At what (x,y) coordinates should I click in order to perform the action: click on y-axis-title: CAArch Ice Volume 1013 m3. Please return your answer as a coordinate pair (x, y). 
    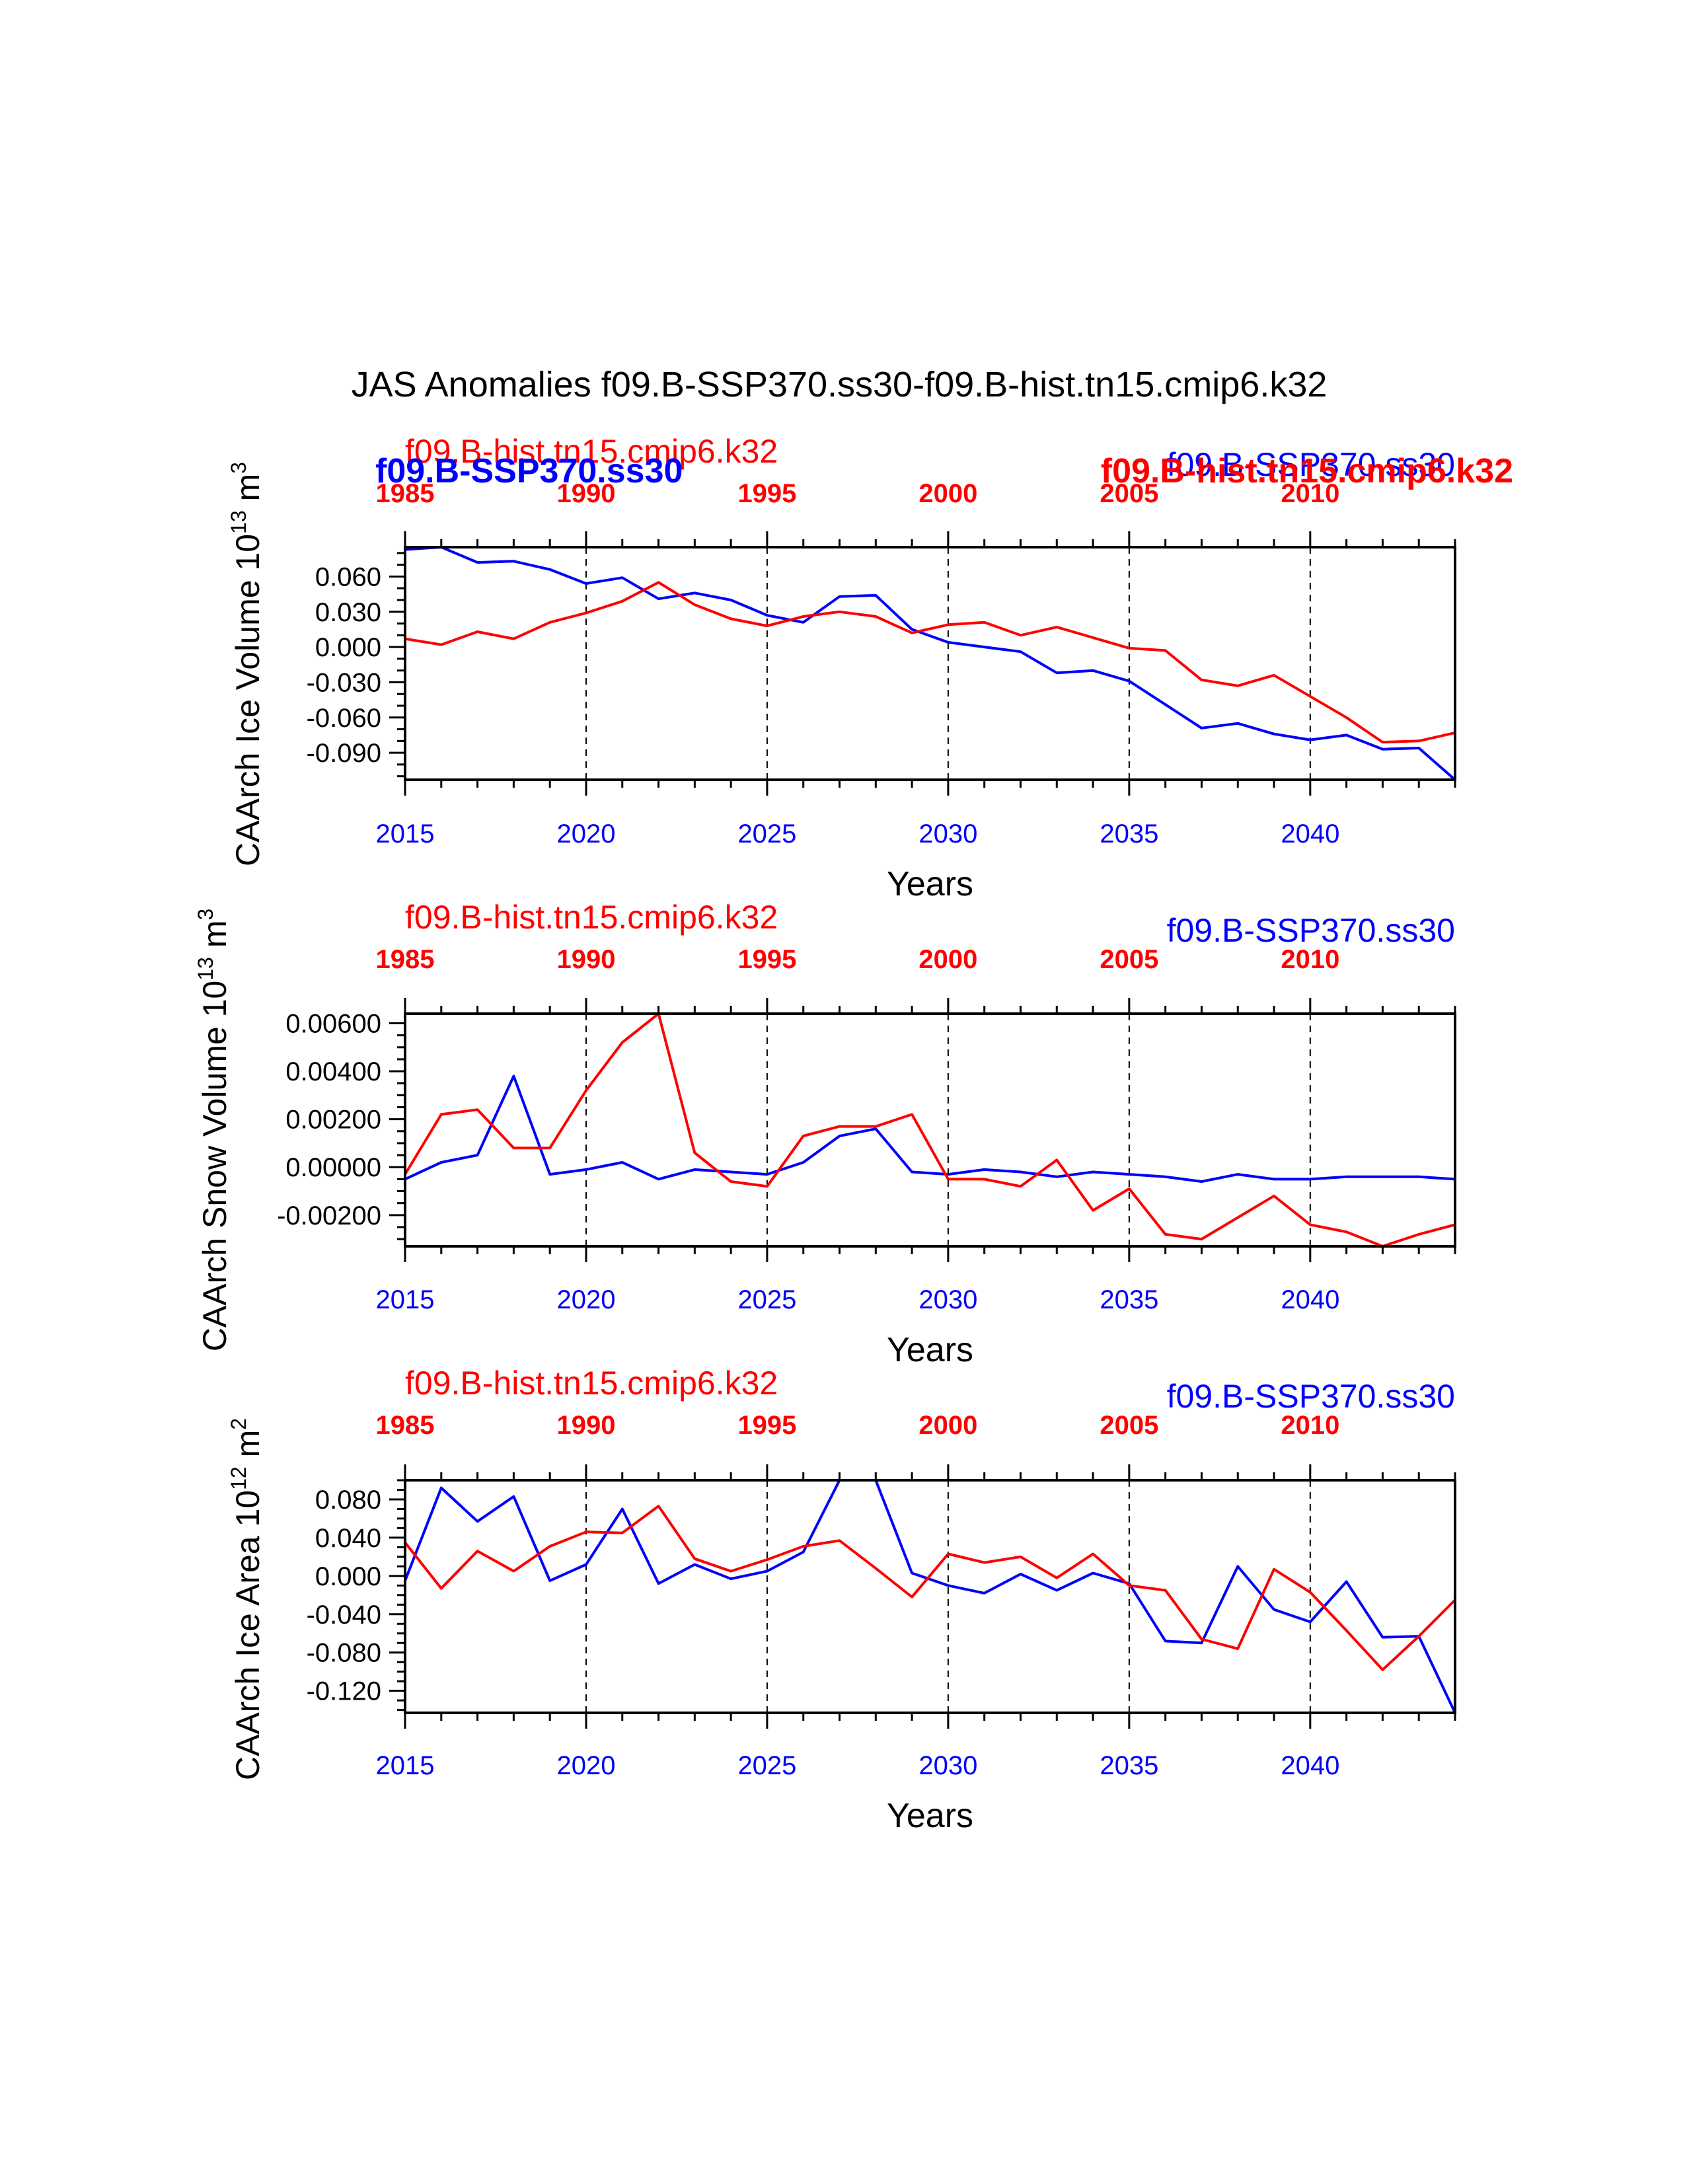
    Looking at the image, I should click on (246, 664).